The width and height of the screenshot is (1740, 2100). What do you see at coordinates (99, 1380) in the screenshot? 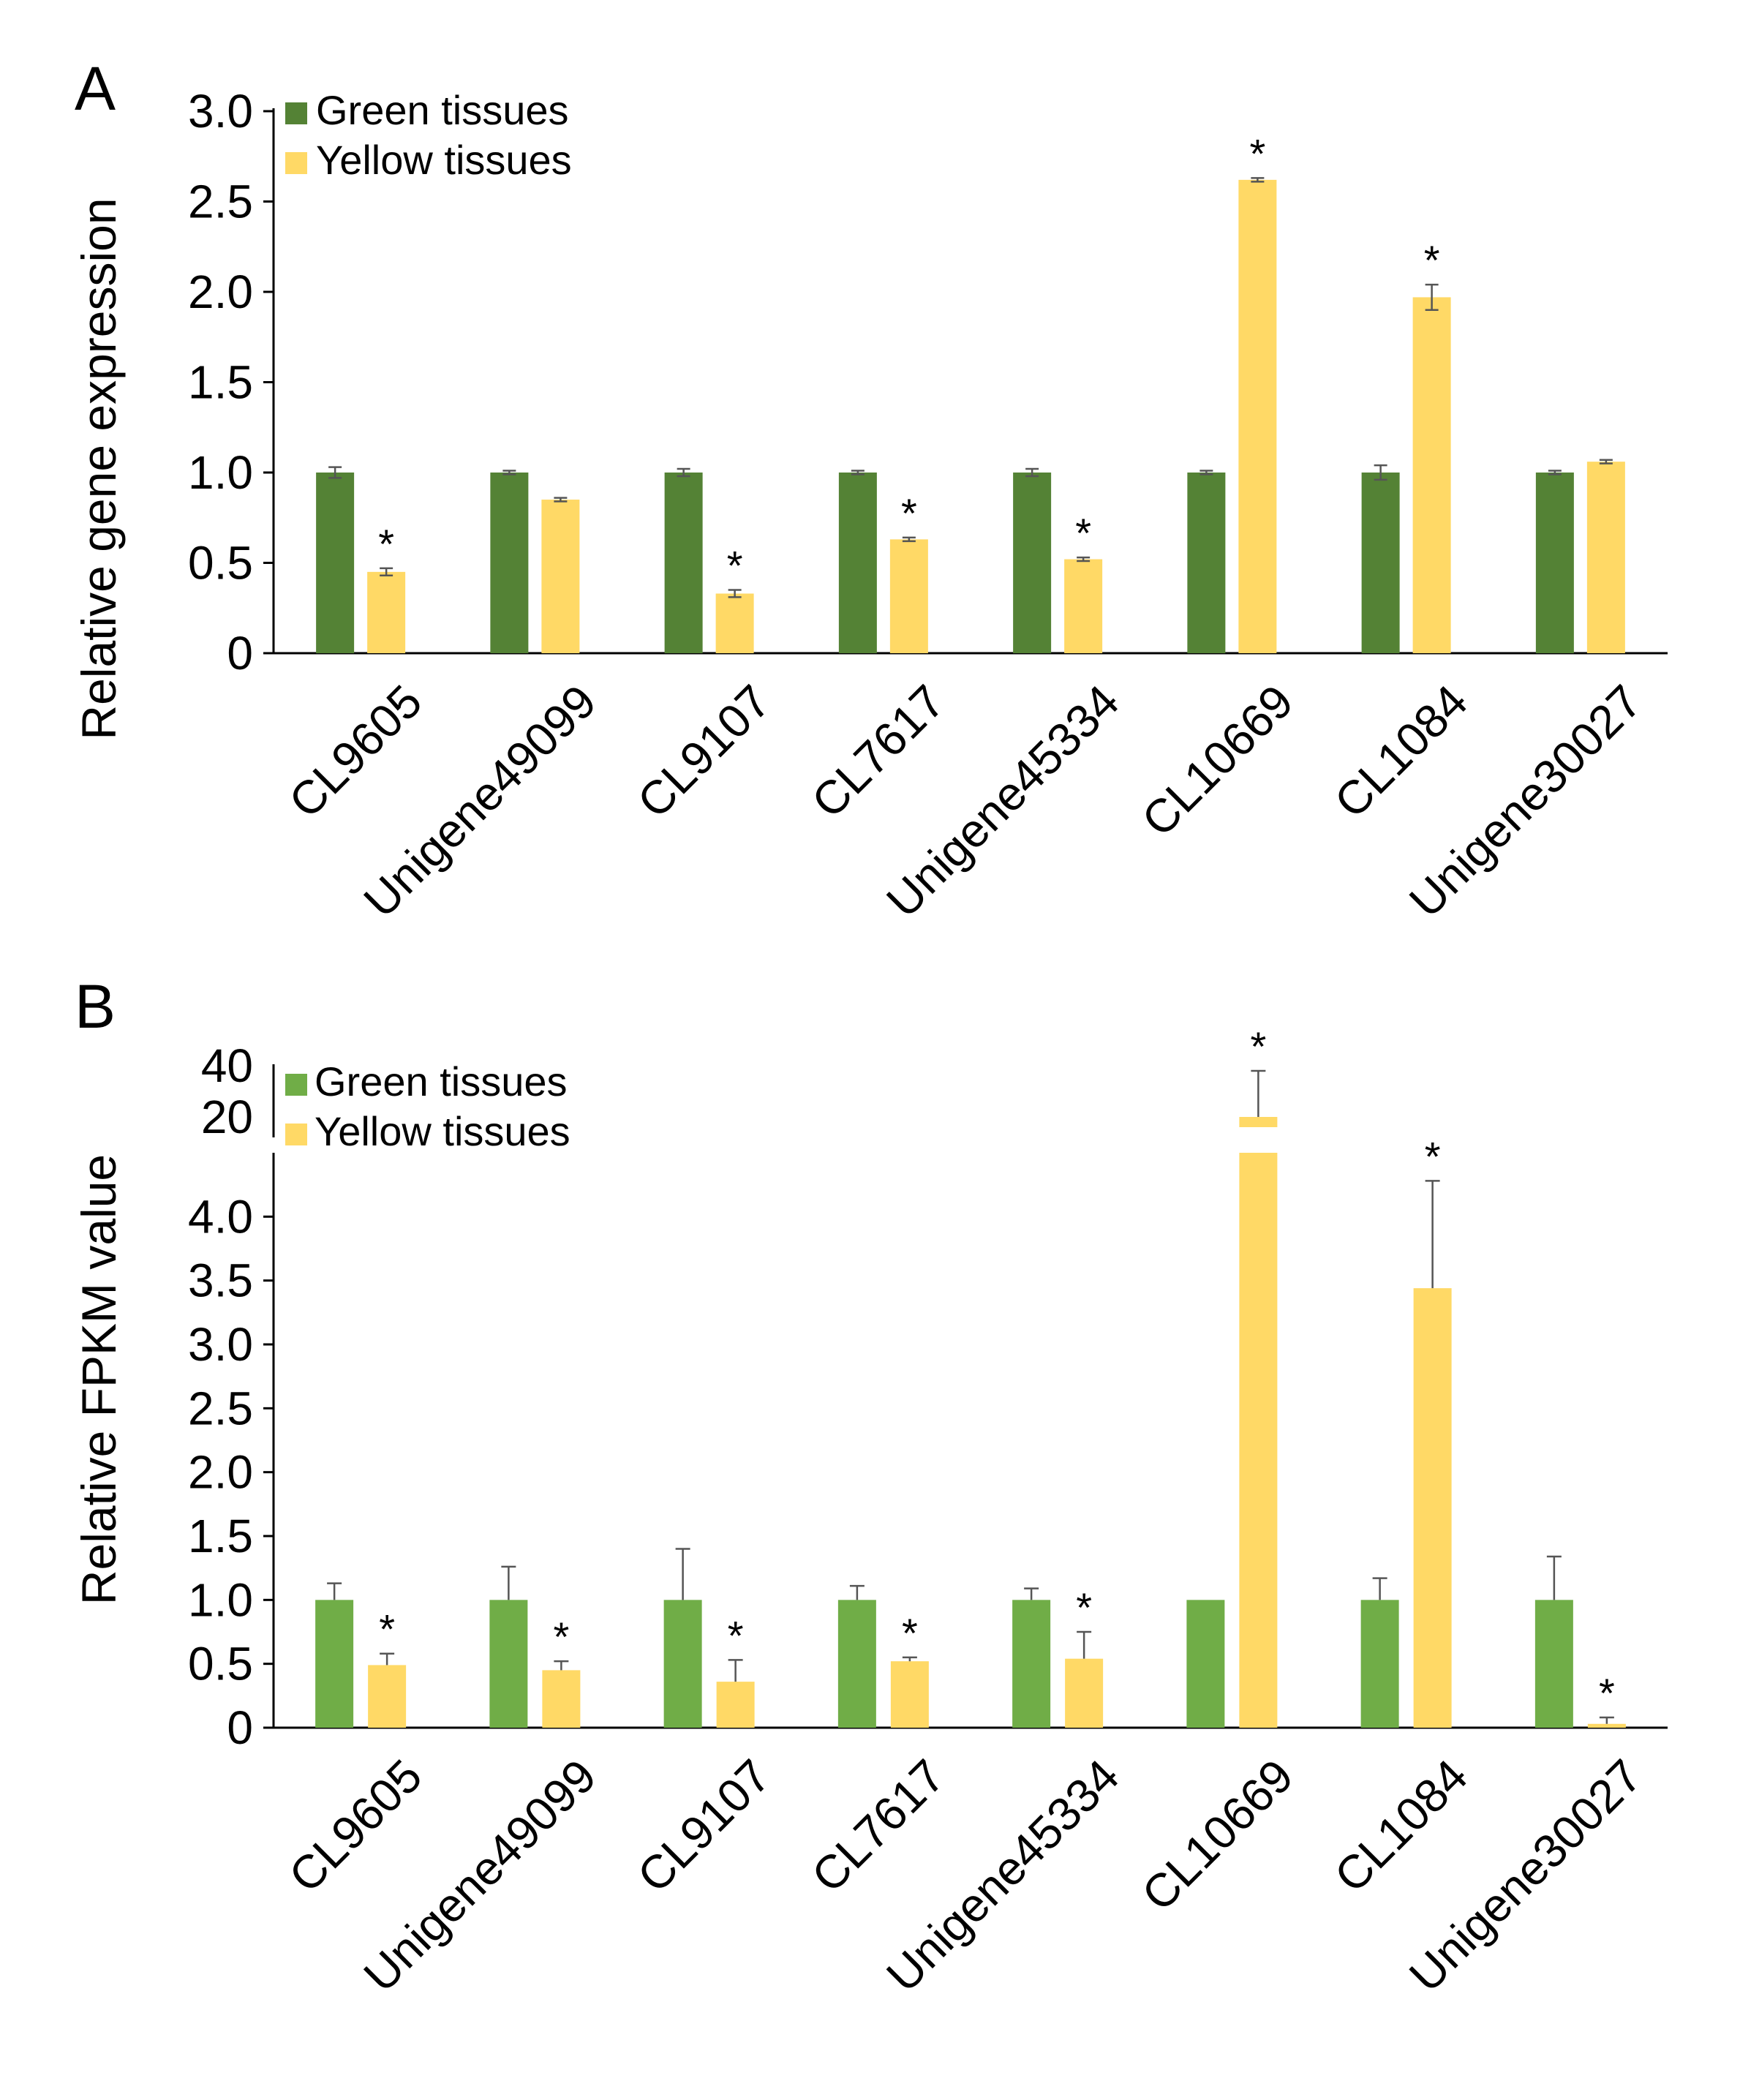
I see `y-axis-title: Relative FPKM value` at bounding box center [99, 1380].